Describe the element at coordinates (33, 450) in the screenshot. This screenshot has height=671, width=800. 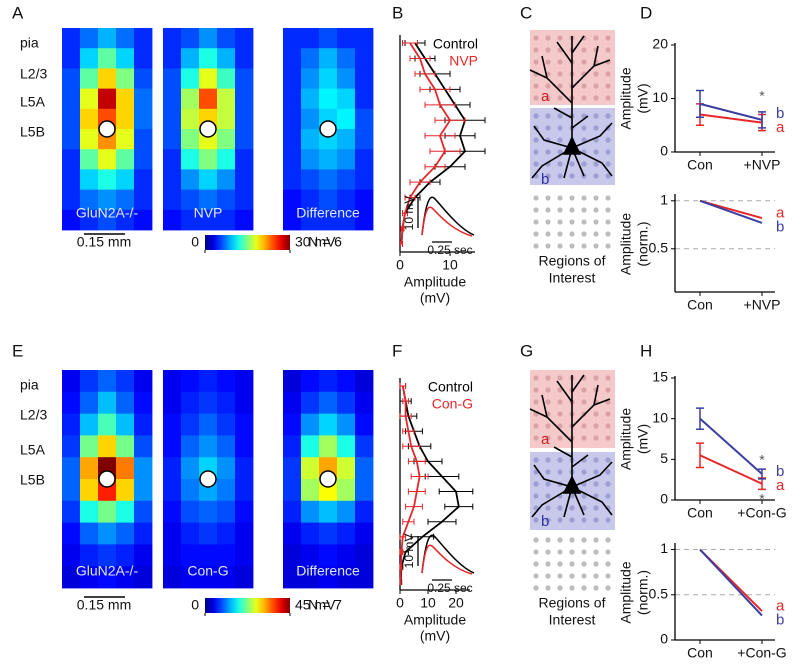
I see `layer-label: L5A` at that location.